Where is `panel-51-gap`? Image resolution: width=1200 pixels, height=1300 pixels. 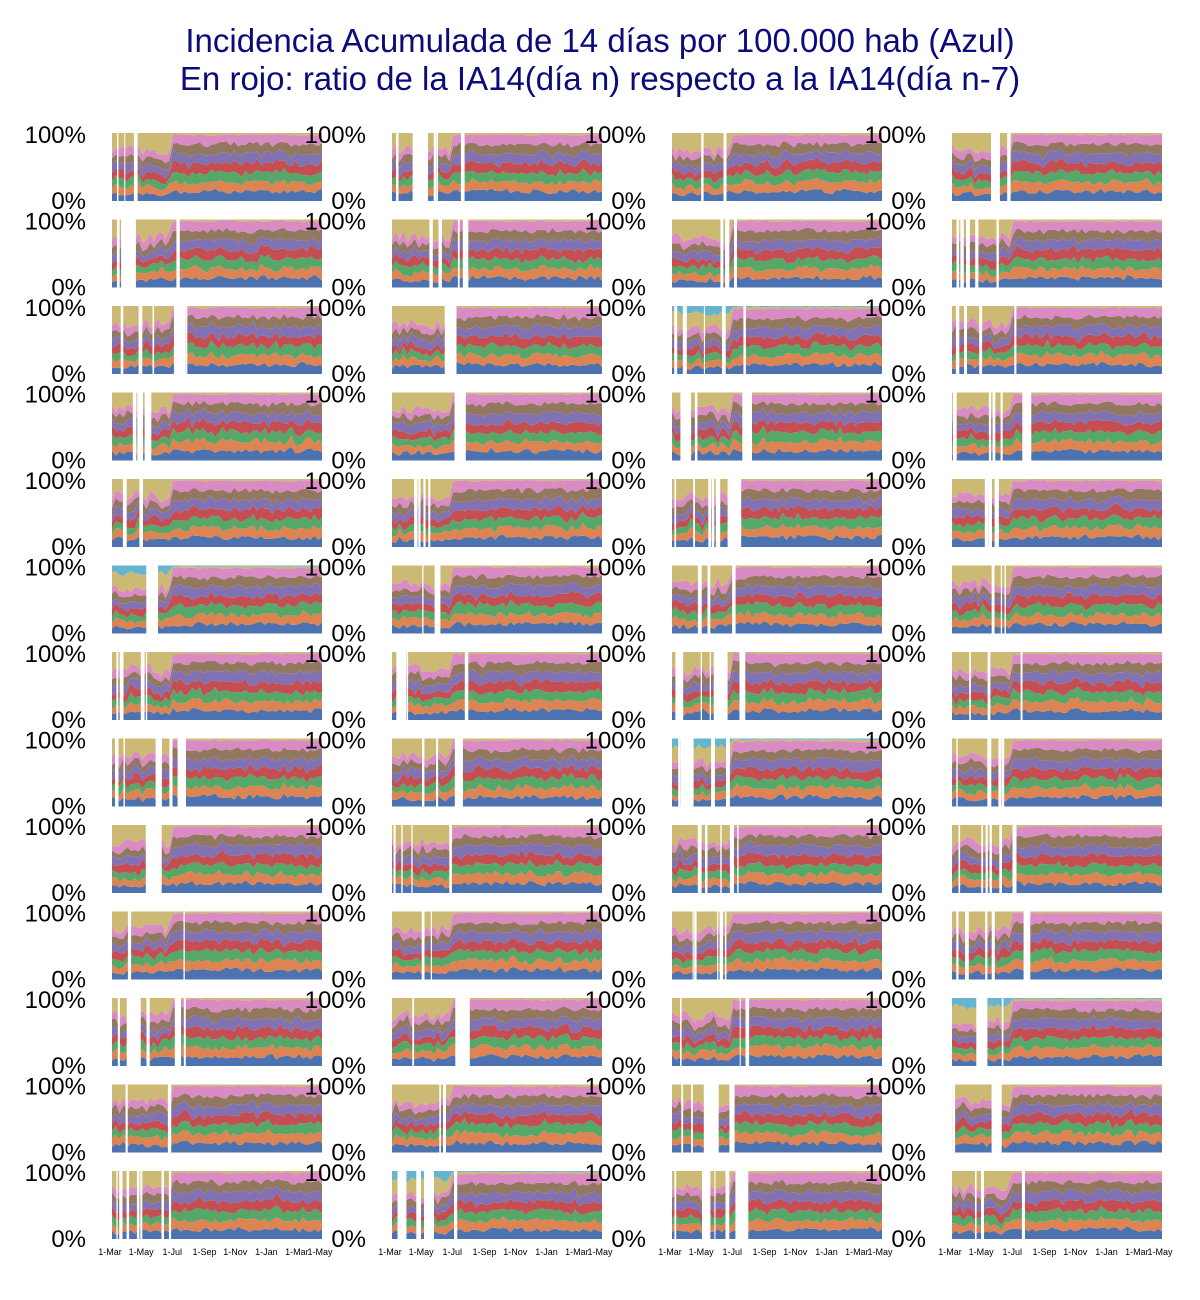 panel-51-gap is located at coordinates (675, 1205).